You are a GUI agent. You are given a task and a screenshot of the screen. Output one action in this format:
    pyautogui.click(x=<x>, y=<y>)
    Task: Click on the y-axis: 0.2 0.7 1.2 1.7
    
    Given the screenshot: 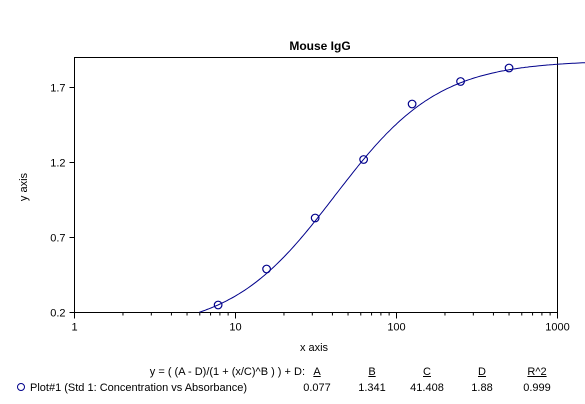 What is the action you would take?
    pyautogui.click(x=62, y=201)
    